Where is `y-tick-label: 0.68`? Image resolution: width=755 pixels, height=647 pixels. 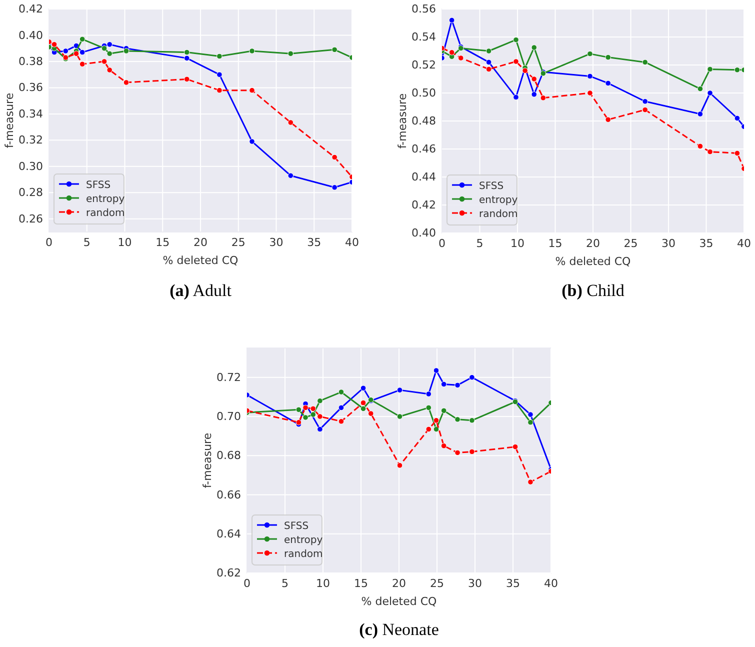 y-tick-label: 0.68 is located at coordinates (228, 455).